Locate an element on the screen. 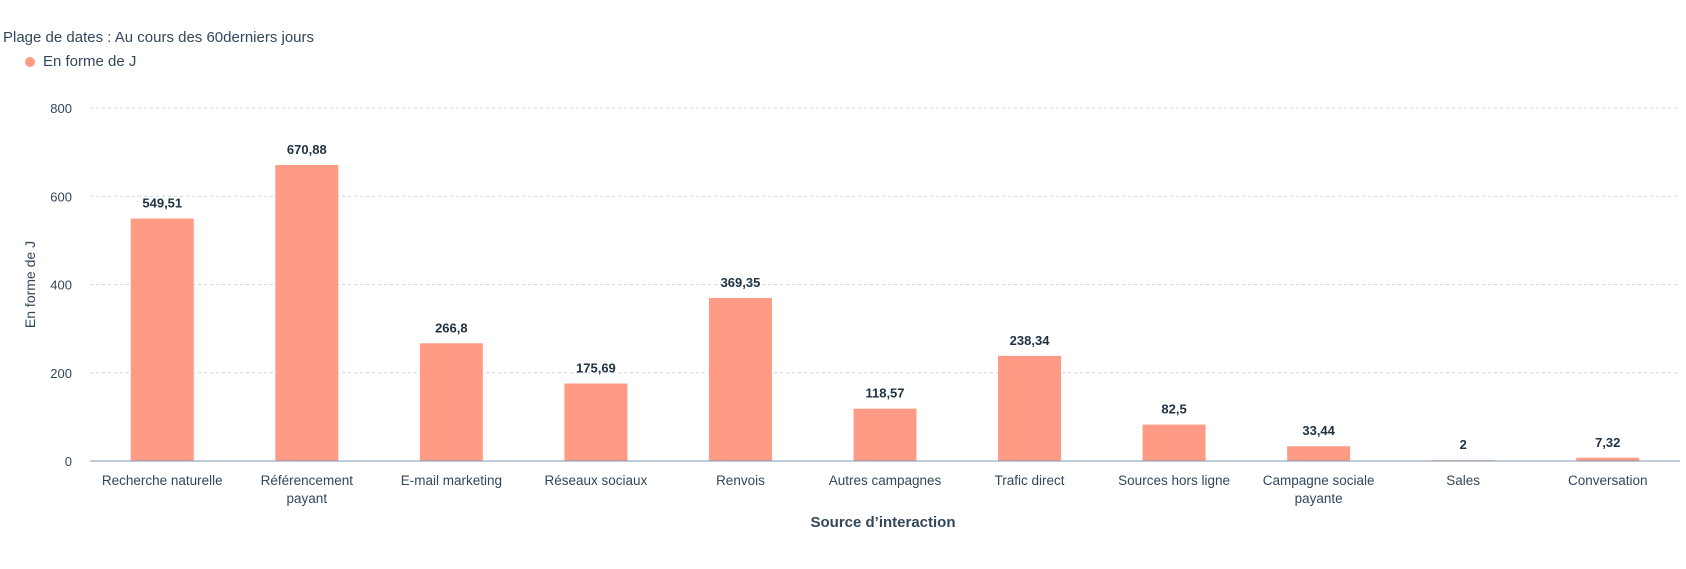  x-axis-title: Source d’interaction is located at coordinates (882, 522).